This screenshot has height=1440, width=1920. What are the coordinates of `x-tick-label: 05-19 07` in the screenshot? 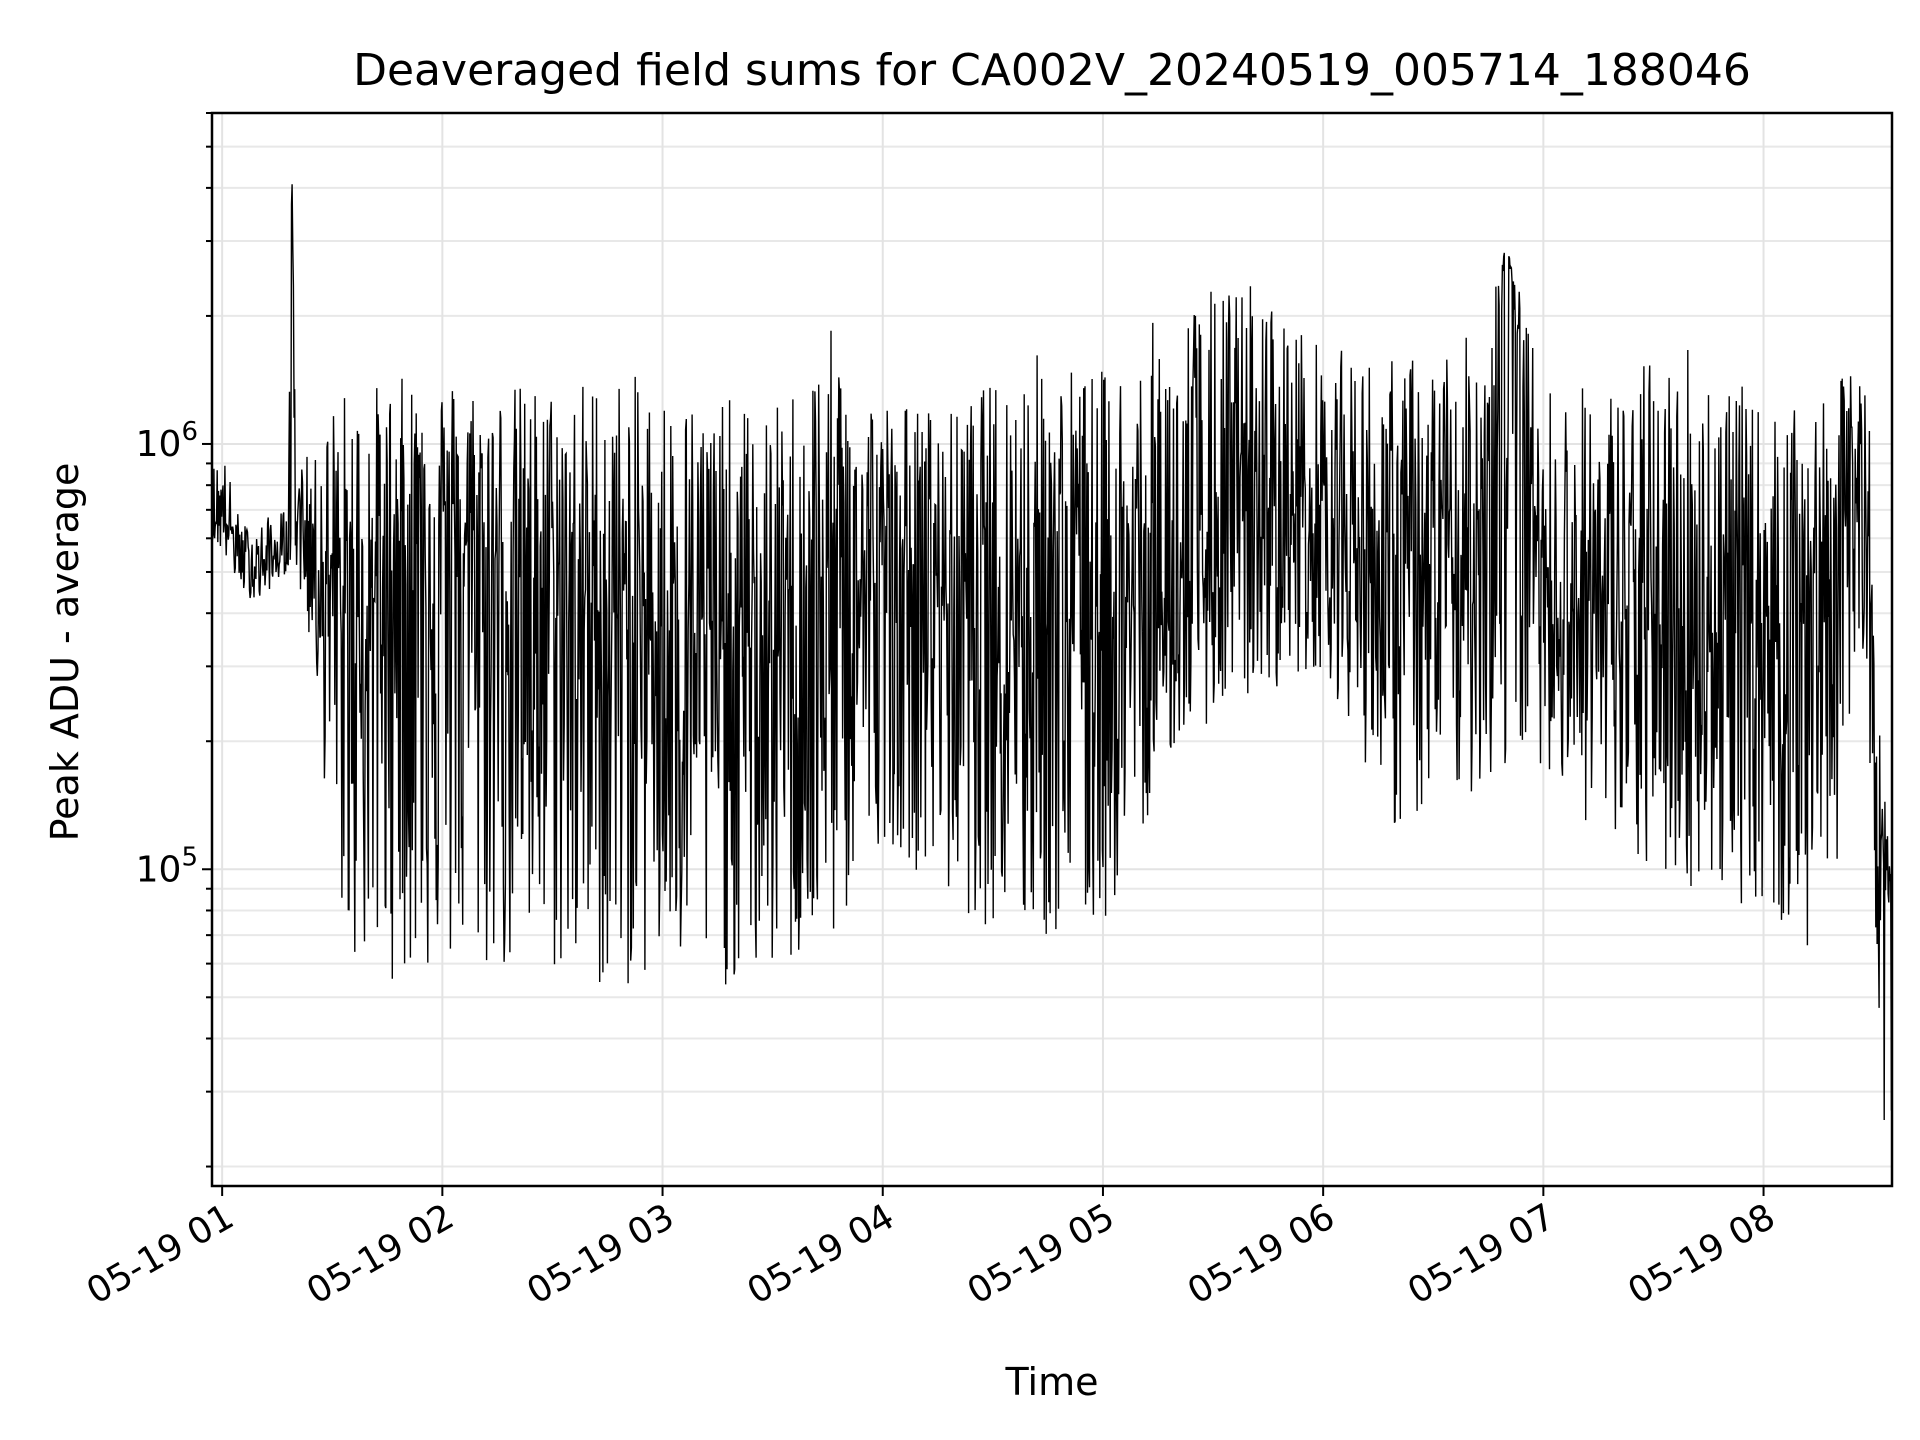 It's located at (1481, 1254).